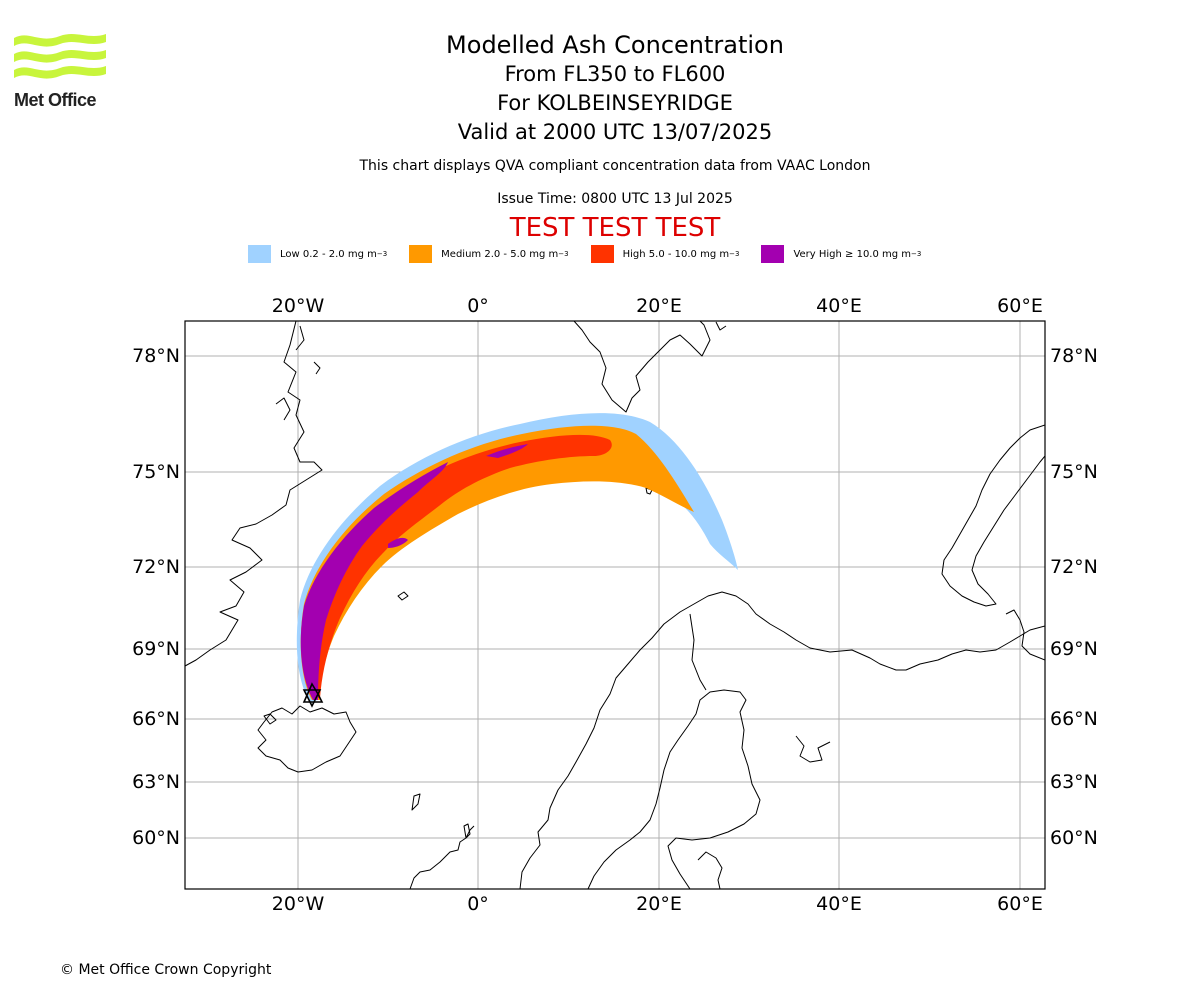  What do you see at coordinates (916, 254) in the screenshot?
I see `legend-exponent-very-high: −3` at bounding box center [916, 254].